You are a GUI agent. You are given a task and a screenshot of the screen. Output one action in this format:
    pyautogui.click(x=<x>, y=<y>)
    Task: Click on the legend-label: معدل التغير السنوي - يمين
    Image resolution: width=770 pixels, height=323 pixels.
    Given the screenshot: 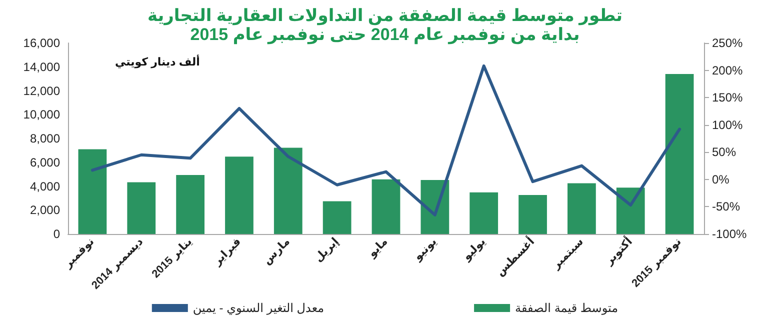 What is the action you would take?
    pyautogui.click(x=258, y=308)
    